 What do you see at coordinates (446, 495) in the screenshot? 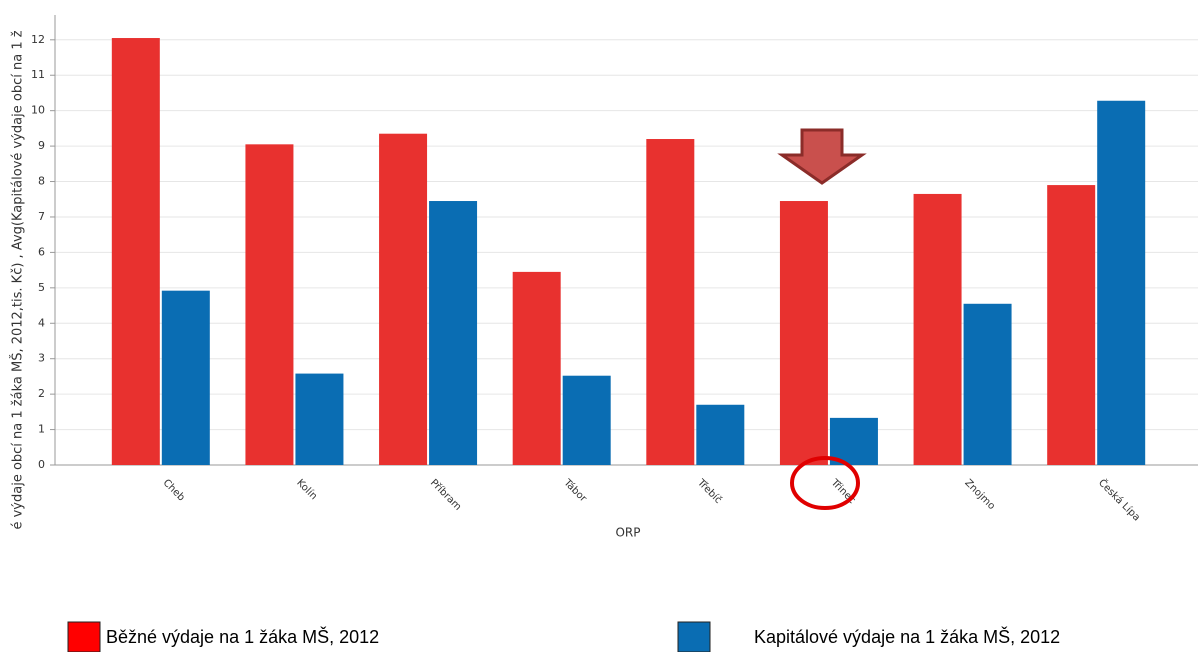
I see `x-tick-label: Příbram` at bounding box center [446, 495].